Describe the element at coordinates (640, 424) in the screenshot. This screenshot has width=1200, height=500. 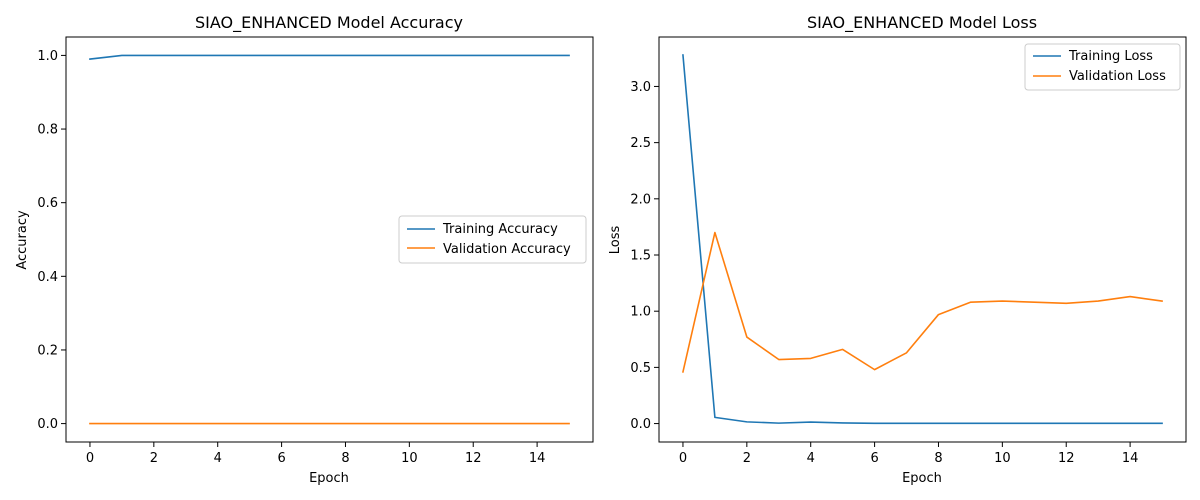
I see `loss-ytick-label: 0.0` at that location.